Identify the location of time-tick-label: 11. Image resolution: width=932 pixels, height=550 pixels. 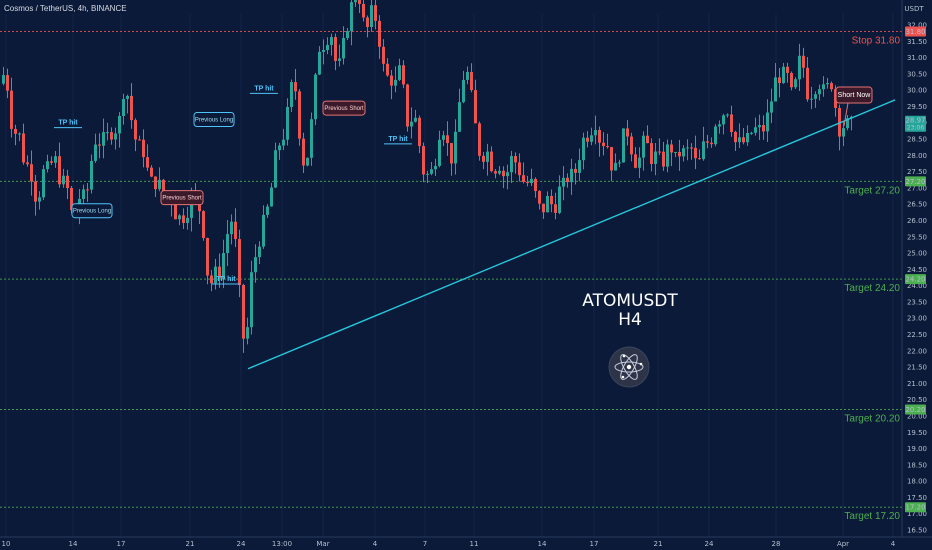
(474, 544).